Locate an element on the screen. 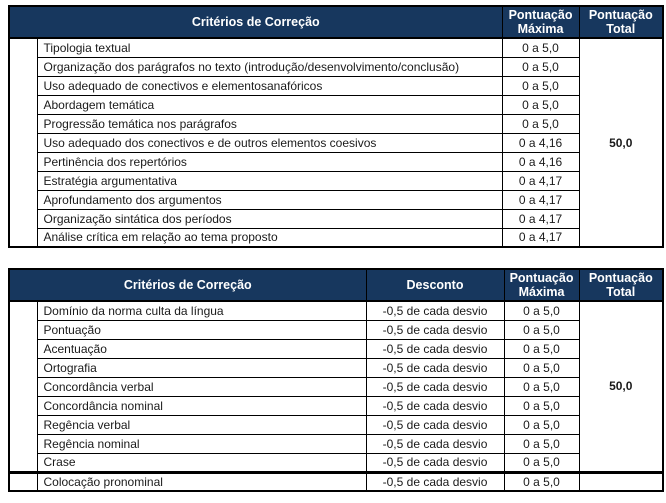 The height and width of the screenshot is (503, 666). criteria-cell: Progressão temática nos parágrafos is located at coordinates (269, 123).